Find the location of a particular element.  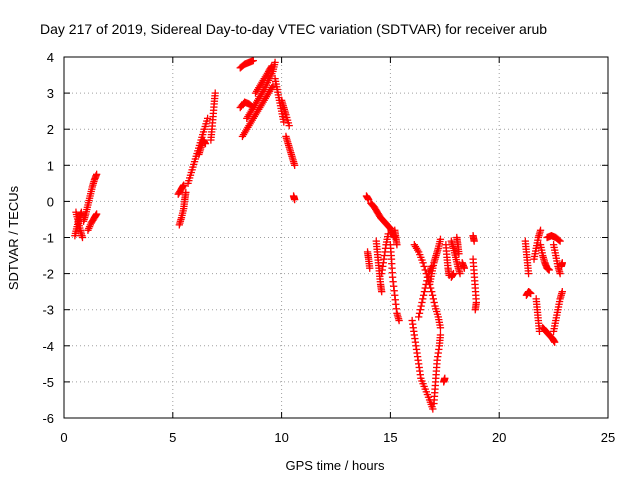

y-tick-label: 4 is located at coordinates (50, 57).